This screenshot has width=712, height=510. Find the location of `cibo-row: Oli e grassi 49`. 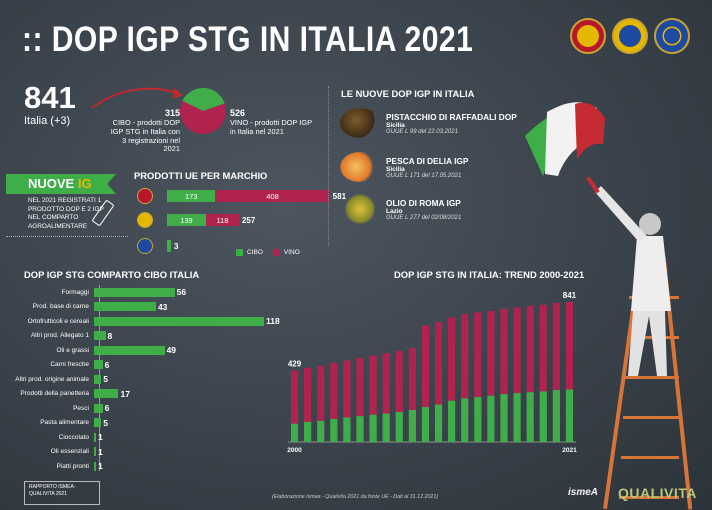

cibo-row: Oli e grassi 49 is located at coordinates (88, 350).